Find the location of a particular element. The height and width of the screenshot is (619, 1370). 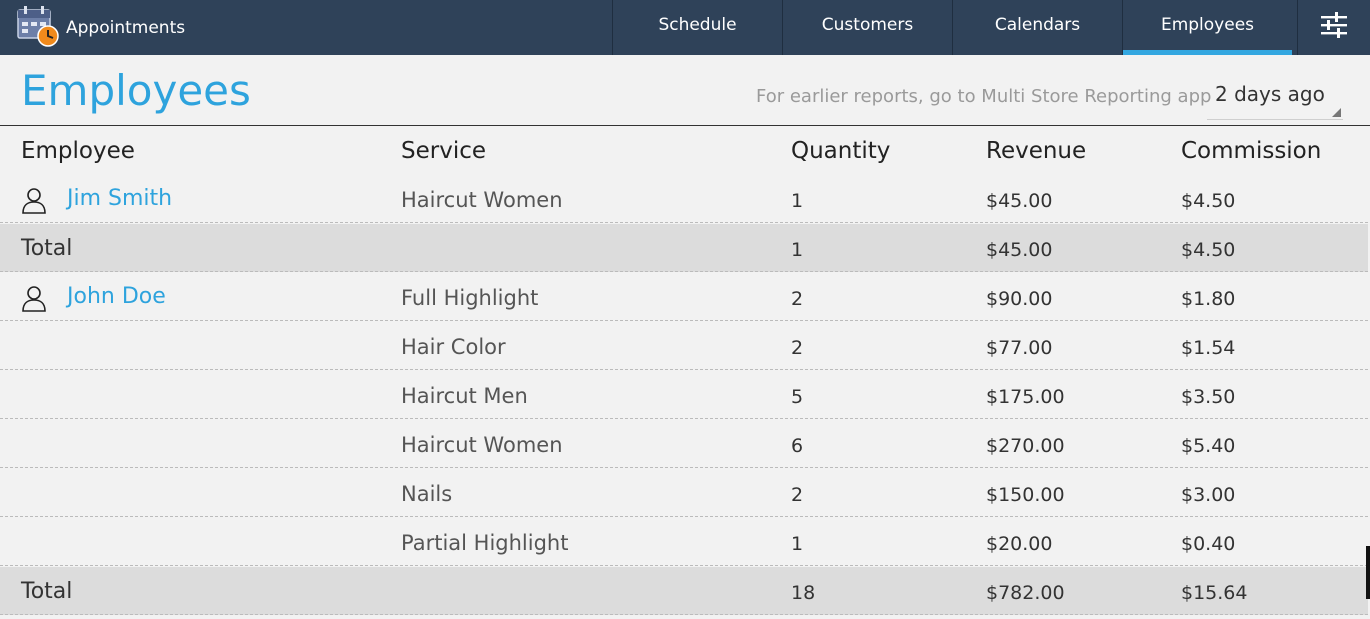

revenue-cell: $20.00 is located at coordinates (1019, 544).